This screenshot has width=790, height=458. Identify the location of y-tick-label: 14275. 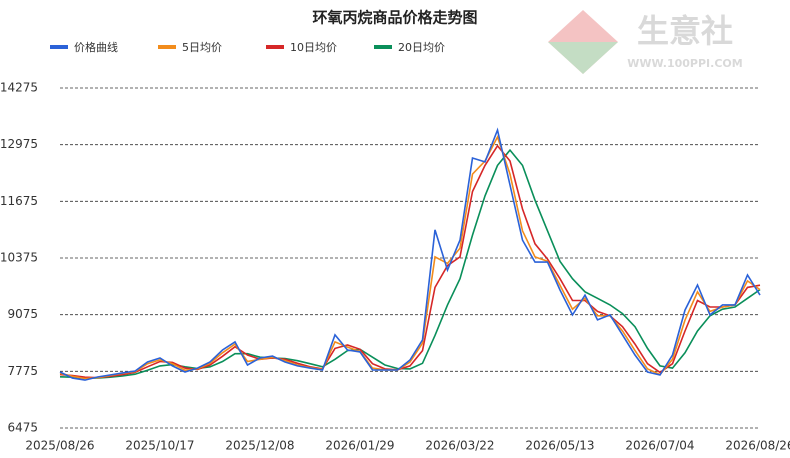
(19, 88).